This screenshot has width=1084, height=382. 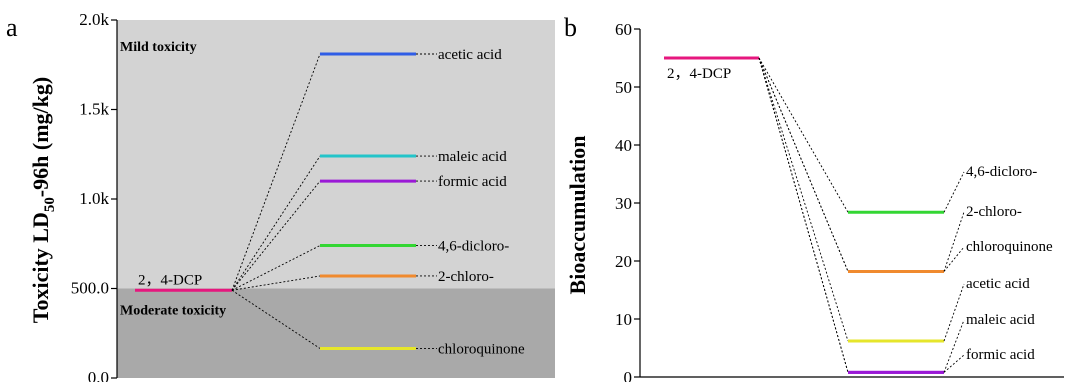 What do you see at coordinates (43, 200) in the screenshot?
I see `panel-a-y-axis-title: Toxicity LD50-96h (mg/kg)` at bounding box center [43, 200].